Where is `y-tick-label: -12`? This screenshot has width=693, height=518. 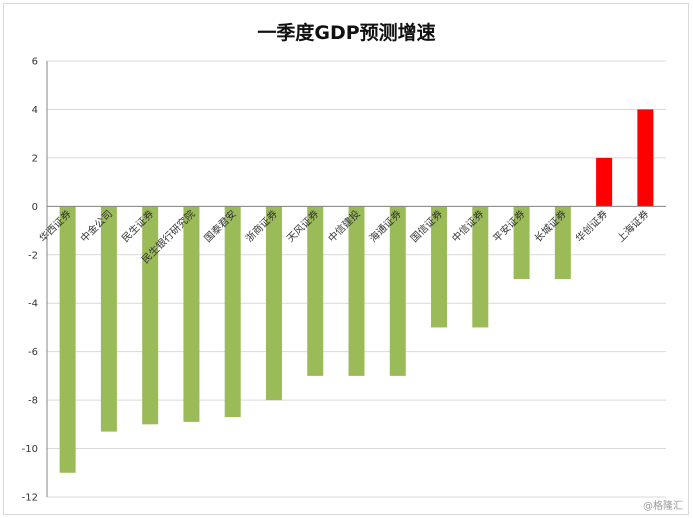
y-tick-label: -12 is located at coordinates (30, 498).